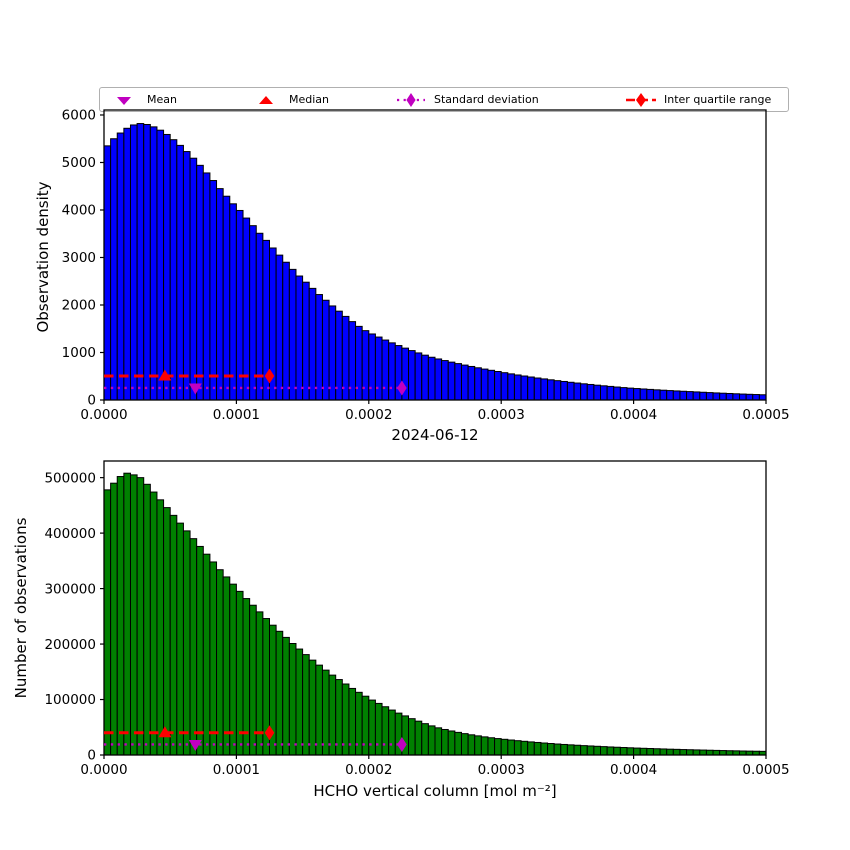  I want to click on y-tick-label: 500000, so click(70, 478).